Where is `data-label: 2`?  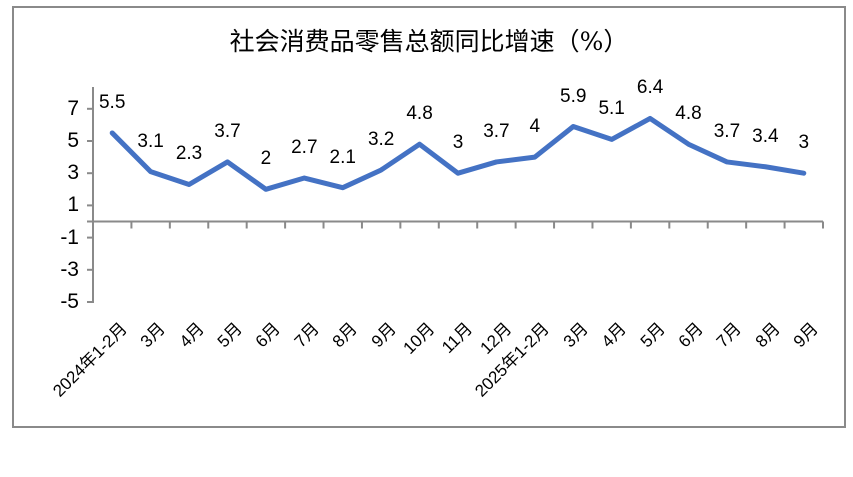 data-label: 2 is located at coordinates (266, 159).